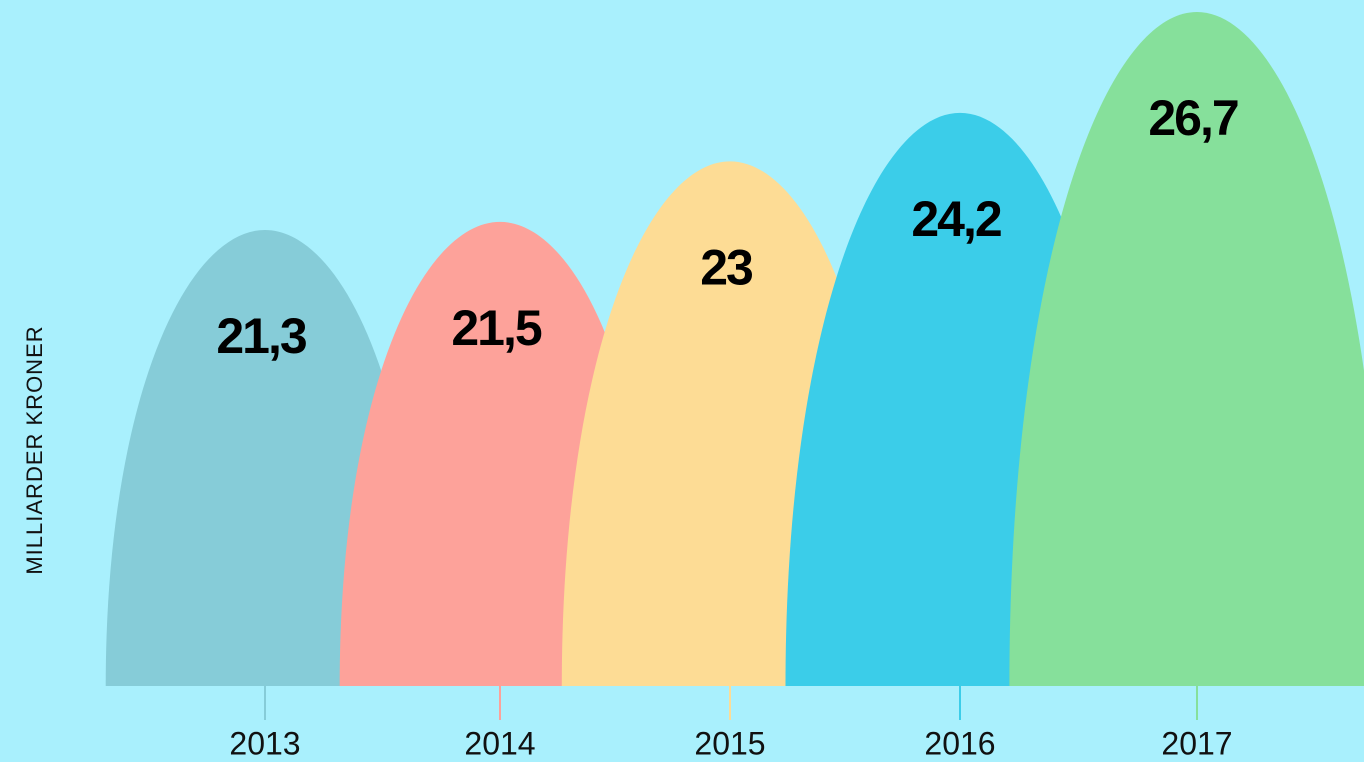 This screenshot has height=762, width=1364. I want to click on y-axis-label: MILLIARDER KRONER, so click(34, 449).